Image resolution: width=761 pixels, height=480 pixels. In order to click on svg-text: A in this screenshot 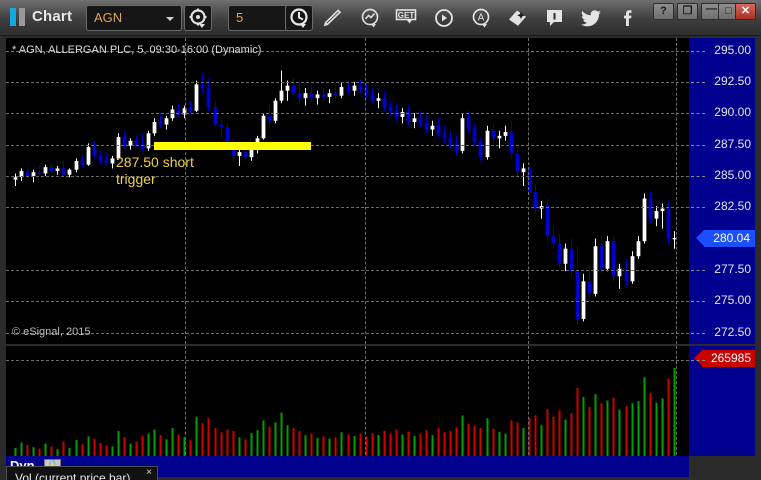, I will do `click(481, 18)`.